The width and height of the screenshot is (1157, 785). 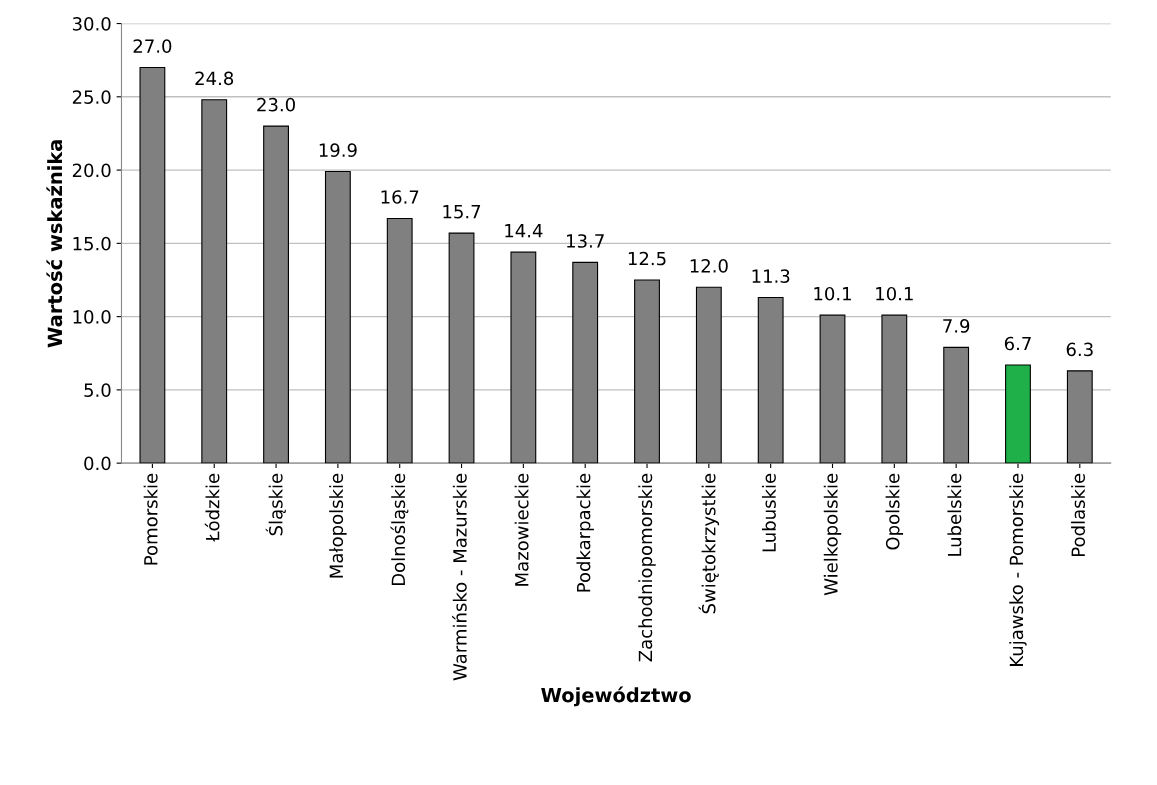 I want to click on data-label: 15.7, so click(x=462, y=212).